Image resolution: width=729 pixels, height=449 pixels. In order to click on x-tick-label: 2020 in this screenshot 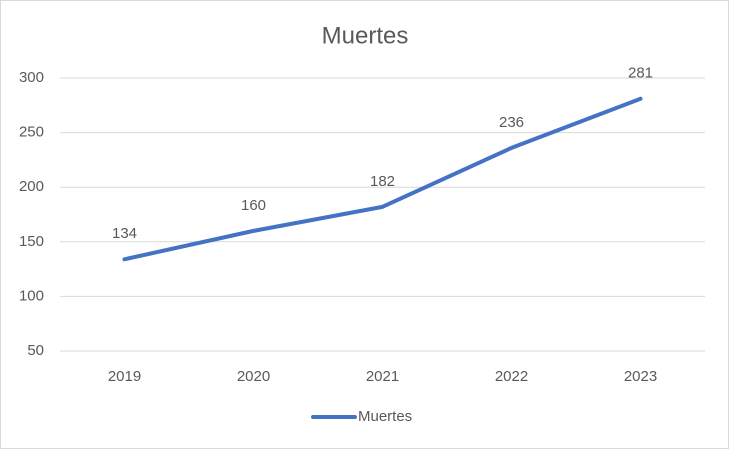, I will do `click(253, 376)`.